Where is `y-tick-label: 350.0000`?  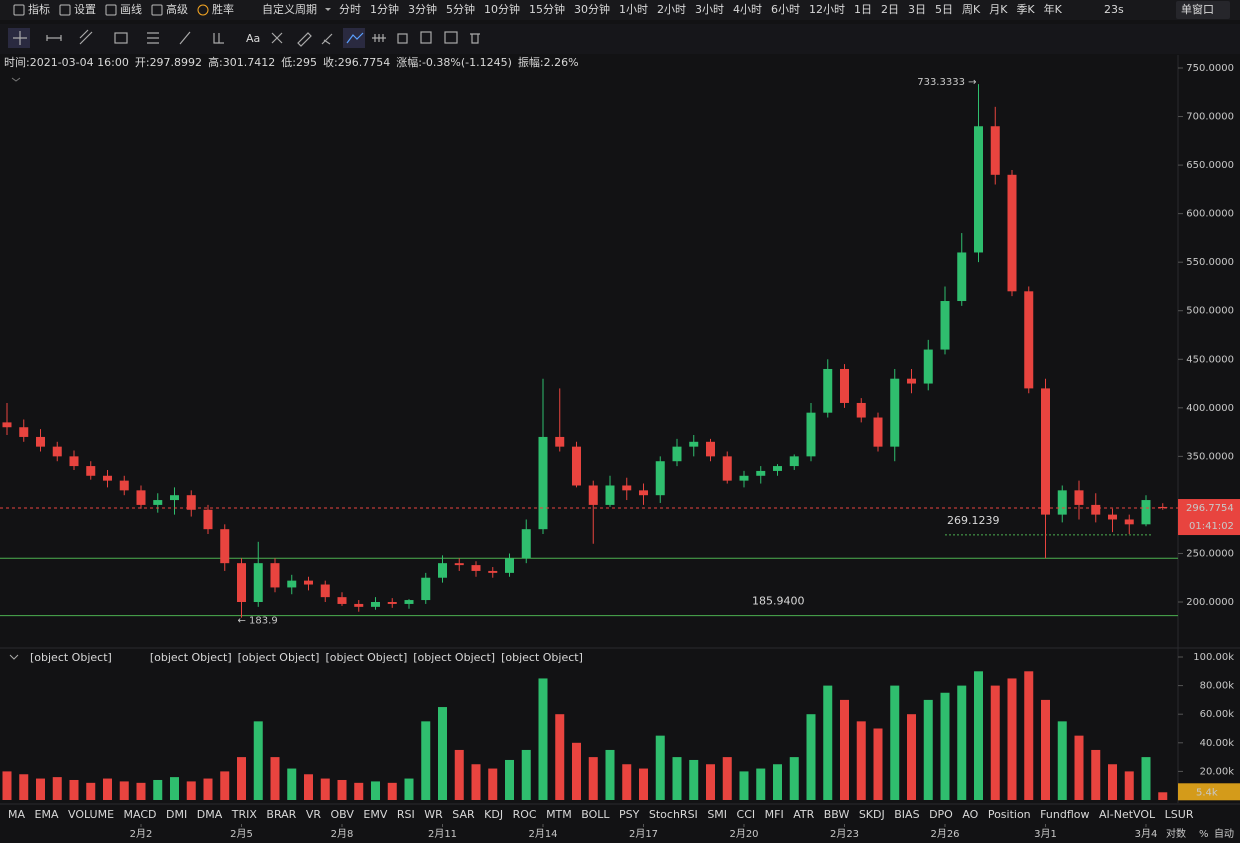 y-tick-label: 350.0000 is located at coordinates (1210, 456).